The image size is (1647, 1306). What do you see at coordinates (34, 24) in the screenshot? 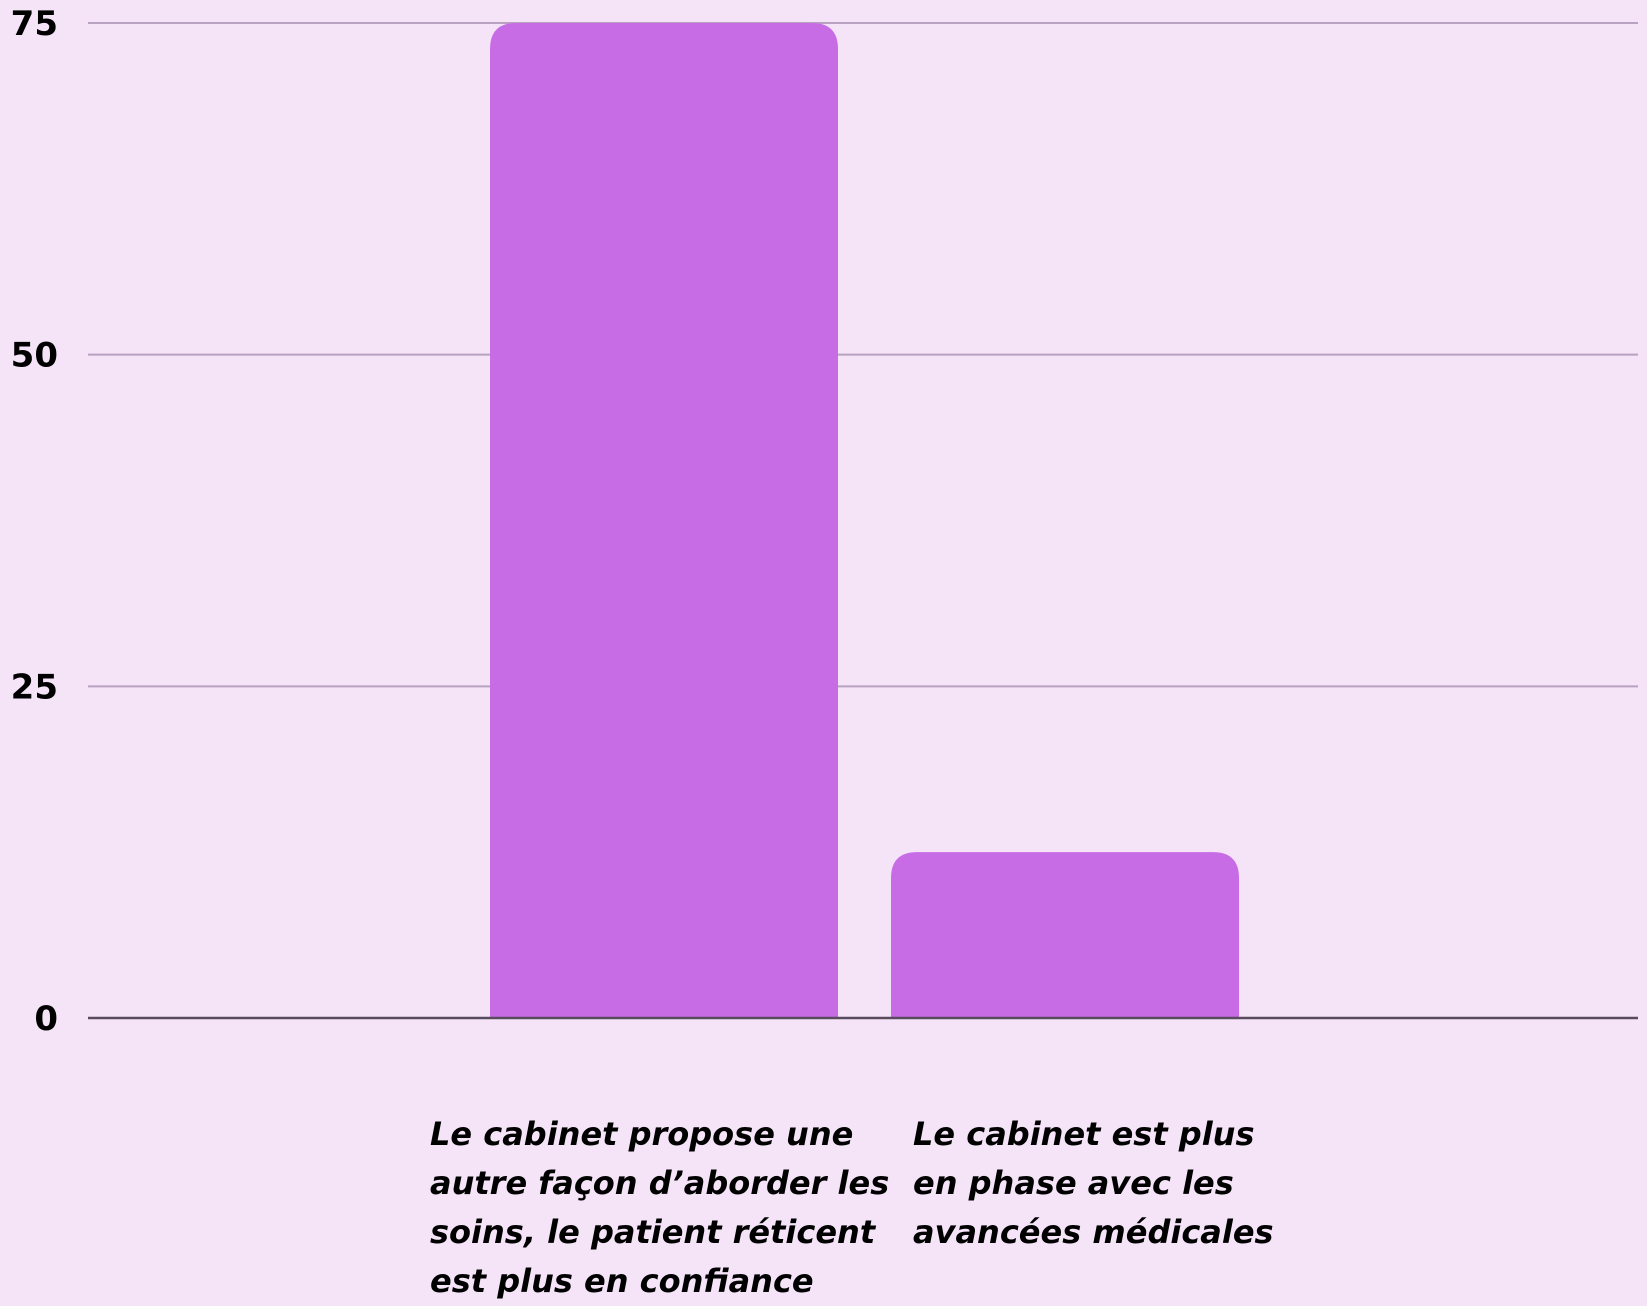
I see `y-tick-label: 75` at bounding box center [34, 24].